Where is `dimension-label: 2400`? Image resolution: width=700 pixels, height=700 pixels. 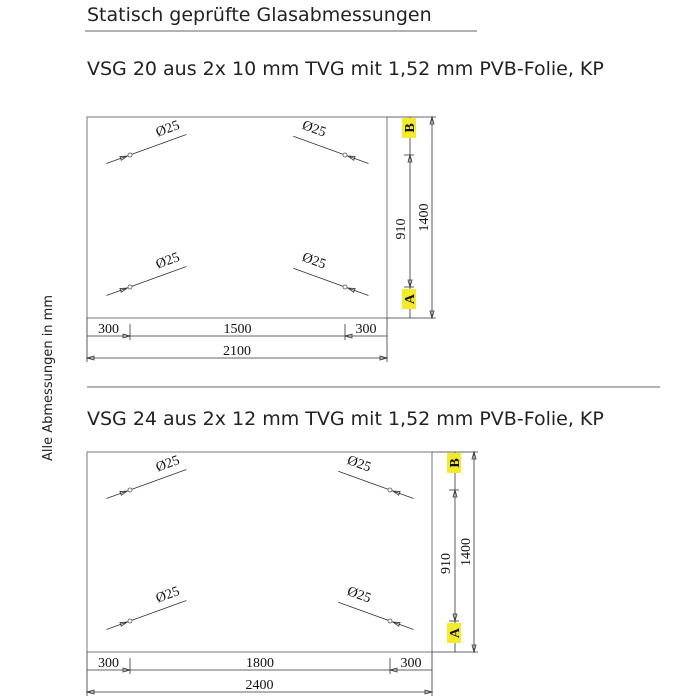
dimension-label: 2400 is located at coordinates (260, 685).